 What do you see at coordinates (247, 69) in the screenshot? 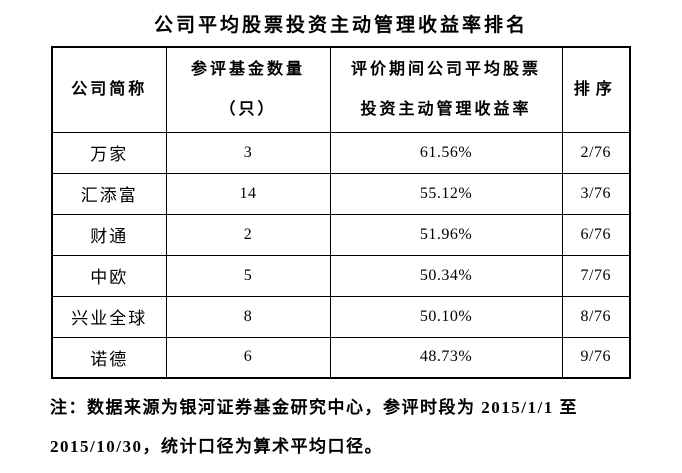
I see `header-fund-count-line1: 参评基金数量` at bounding box center [247, 69].